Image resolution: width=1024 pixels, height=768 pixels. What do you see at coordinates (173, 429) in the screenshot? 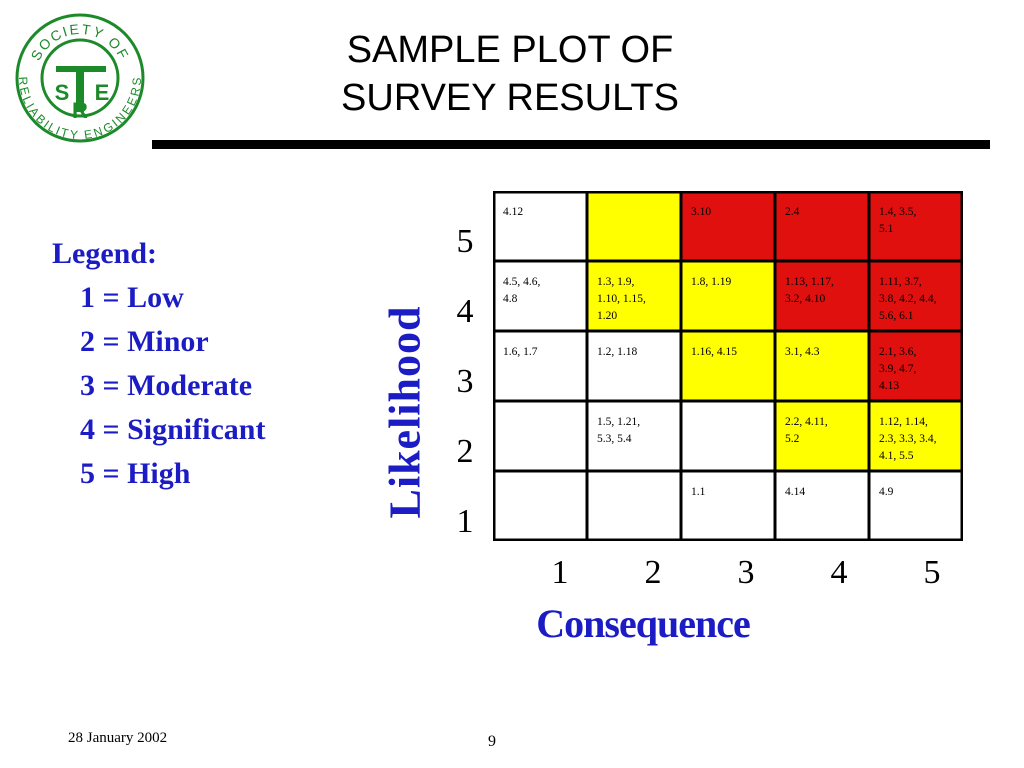
I see `legend-item-significant: 4 = Significant` at bounding box center [173, 429].